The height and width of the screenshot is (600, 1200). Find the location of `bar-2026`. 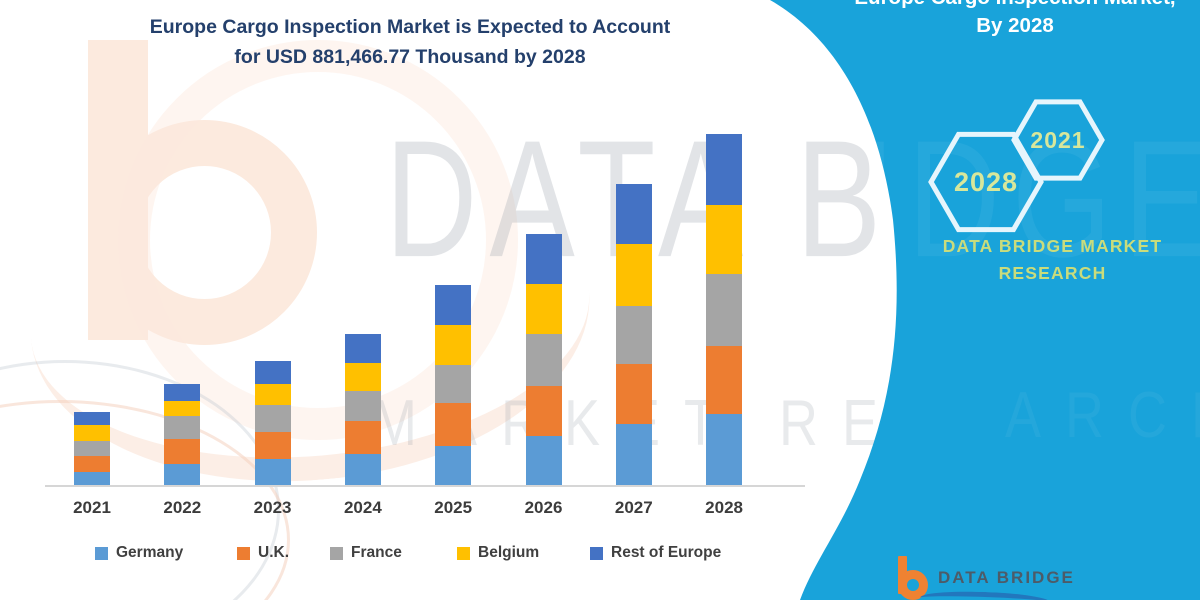

bar-2026 is located at coordinates (543, 359).